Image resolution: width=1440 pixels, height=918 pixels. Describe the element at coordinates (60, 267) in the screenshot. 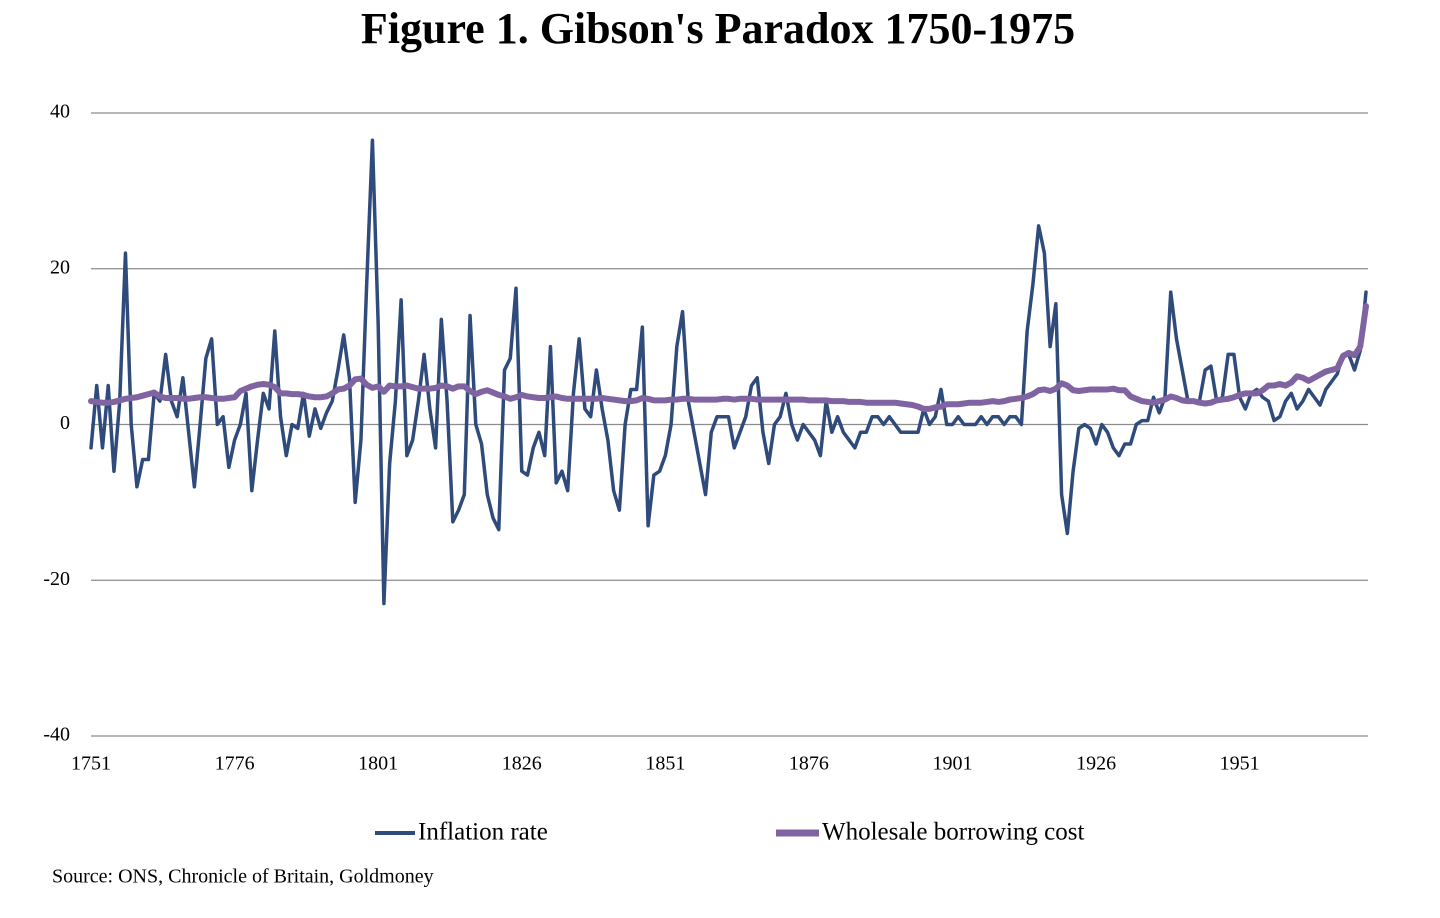

I see `y-tick-label: 20` at that location.